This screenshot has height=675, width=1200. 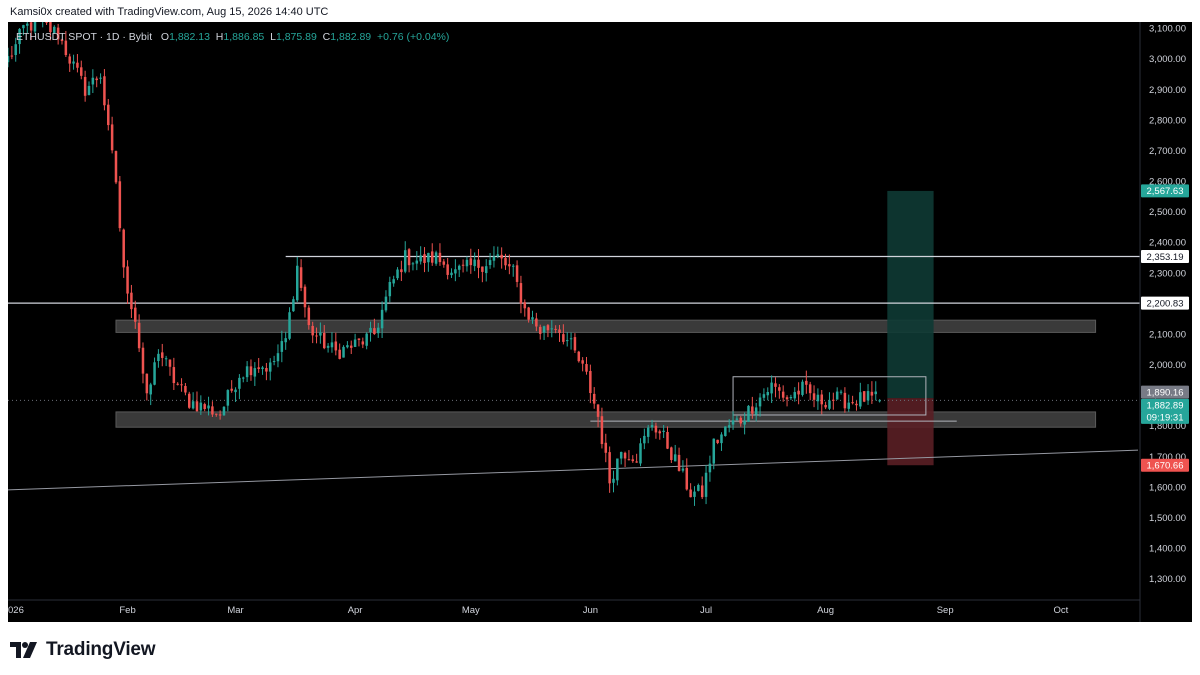 What do you see at coordinates (910, 432) in the screenshot?
I see `long-position-stop-zone` at bounding box center [910, 432].